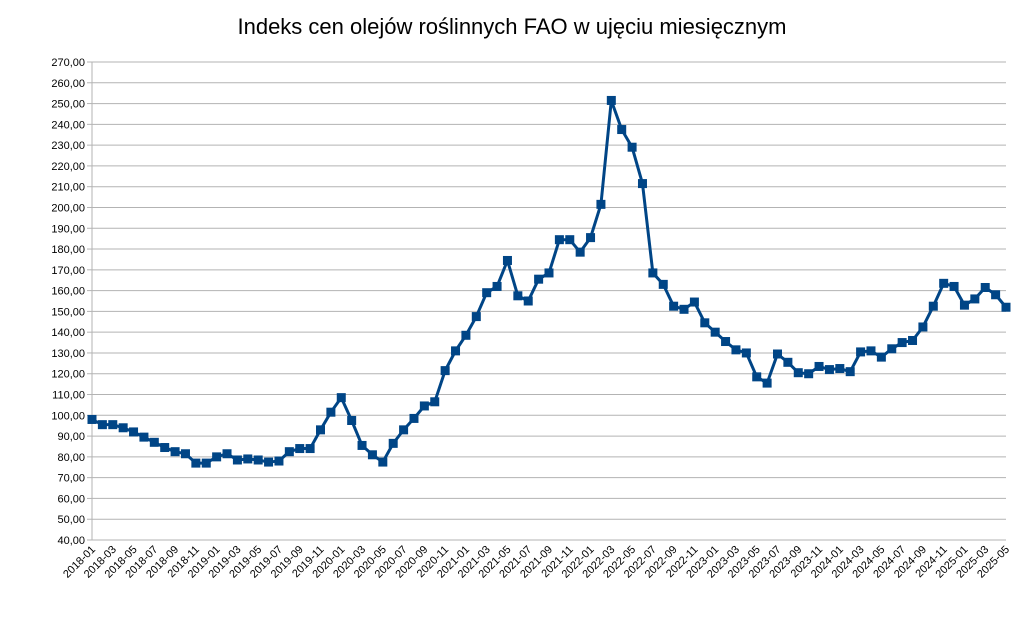 The width and height of the screenshot is (1024, 623). What do you see at coordinates (68, 250) in the screenshot?
I see `y-tick-label: 180,00` at bounding box center [68, 250].